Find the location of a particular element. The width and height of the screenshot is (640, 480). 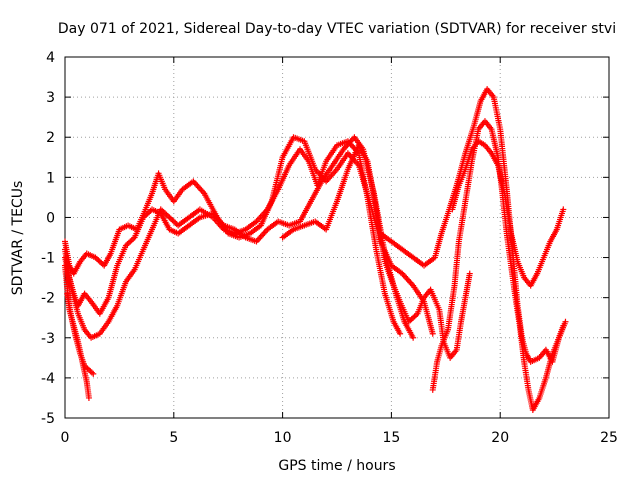

x-axis-label: GPS time / hours is located at coordinates (336, 466).